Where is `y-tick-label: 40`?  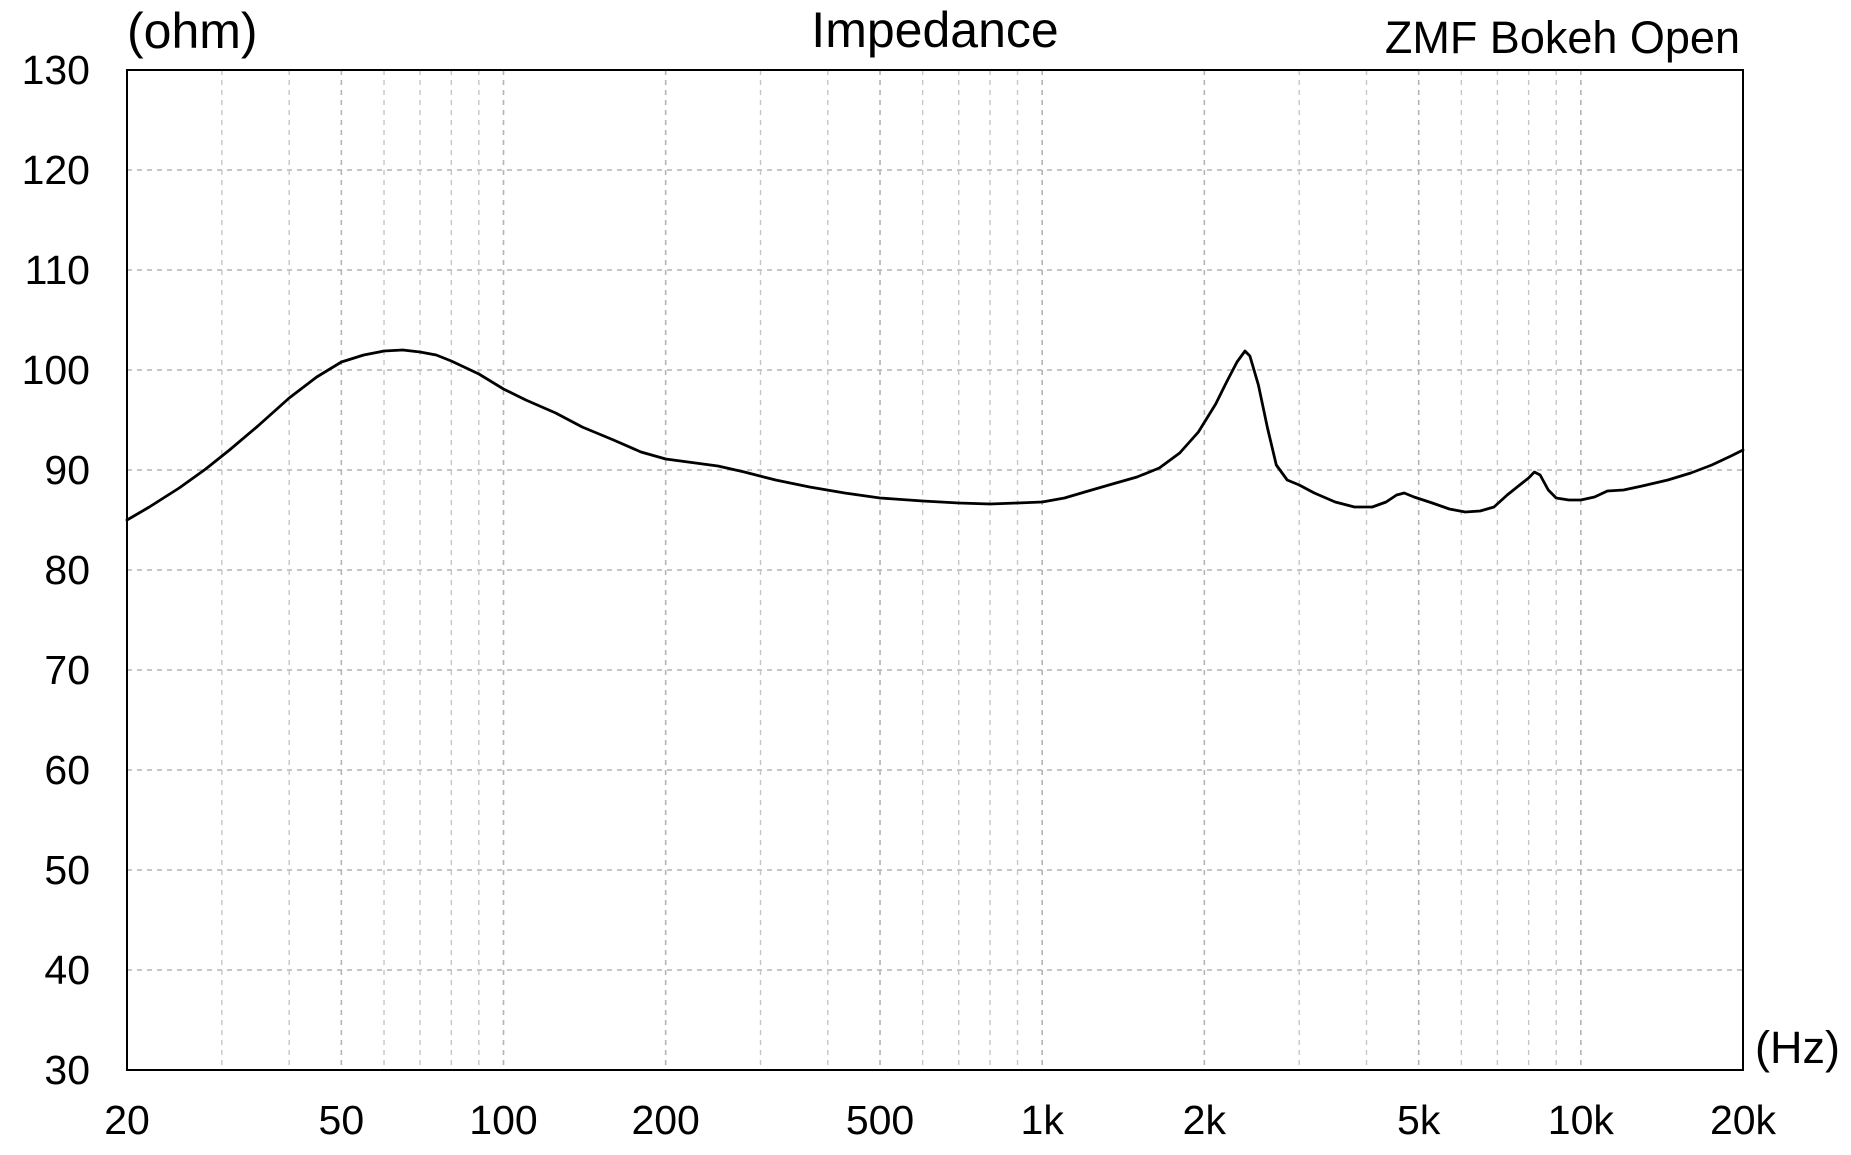 y-tick-label: 40 is located at coordinates (67, 970).